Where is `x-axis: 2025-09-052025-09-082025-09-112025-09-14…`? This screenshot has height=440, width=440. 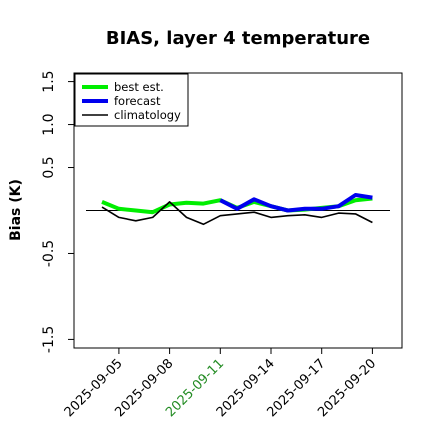
x-axis: 2025-09-052025-09-082025-09-112025-09-14… is located at coordinates (220, 384).